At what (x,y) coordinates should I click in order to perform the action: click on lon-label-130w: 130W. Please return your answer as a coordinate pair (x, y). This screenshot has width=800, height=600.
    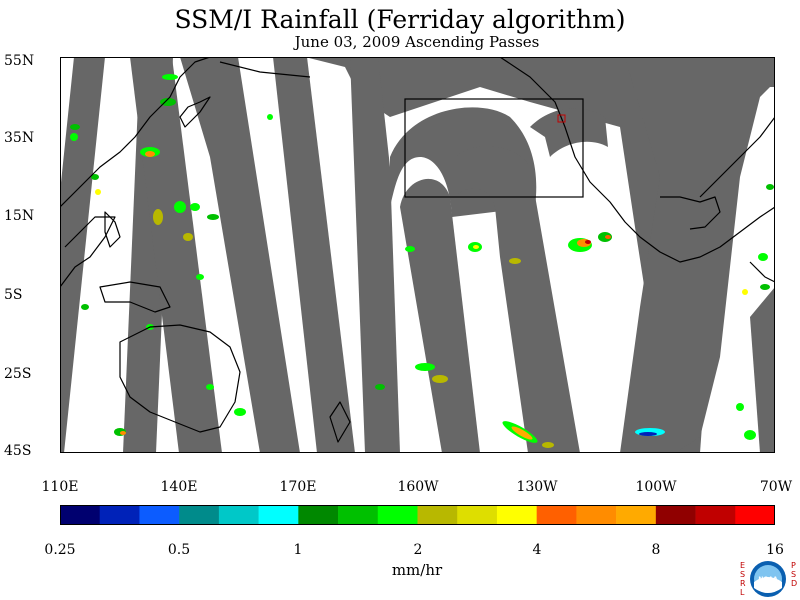
    Looking at the image, I should click on (537, 487).